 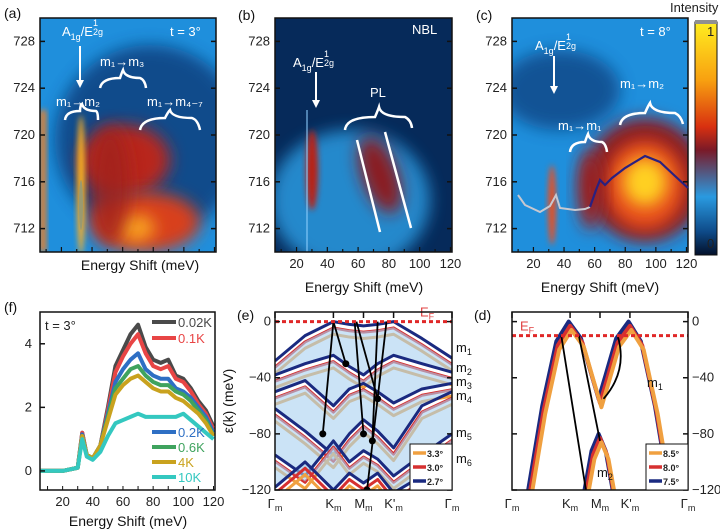 I want to click on ytick-label-d: −40, so click(x=703, y=377).